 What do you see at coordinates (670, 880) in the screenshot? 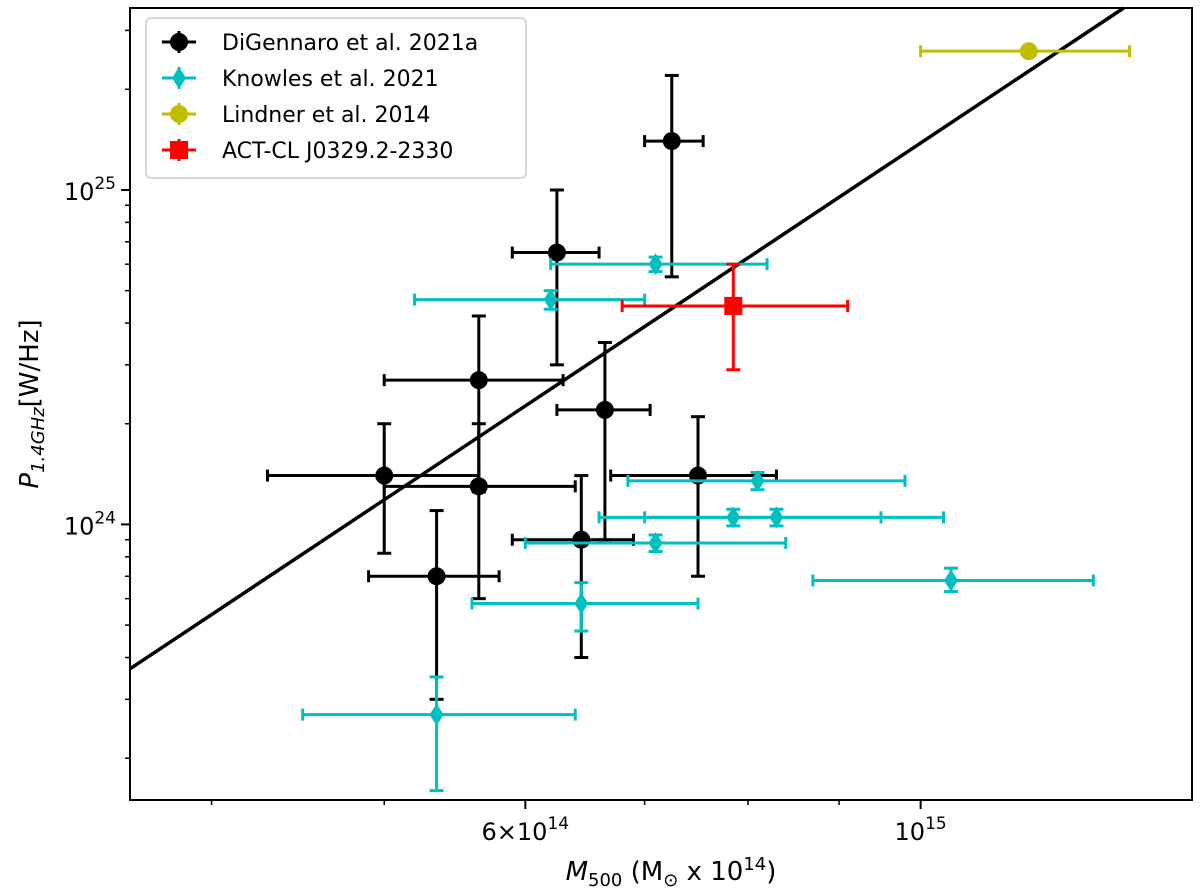
I see `x-label-sun: ⊙` at bounding box center [670, 880].